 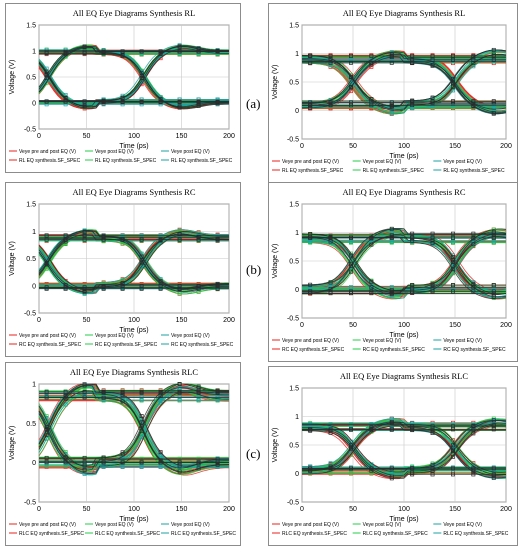 I want to click on x-tick-label: 100, so click(x=404, y=325).